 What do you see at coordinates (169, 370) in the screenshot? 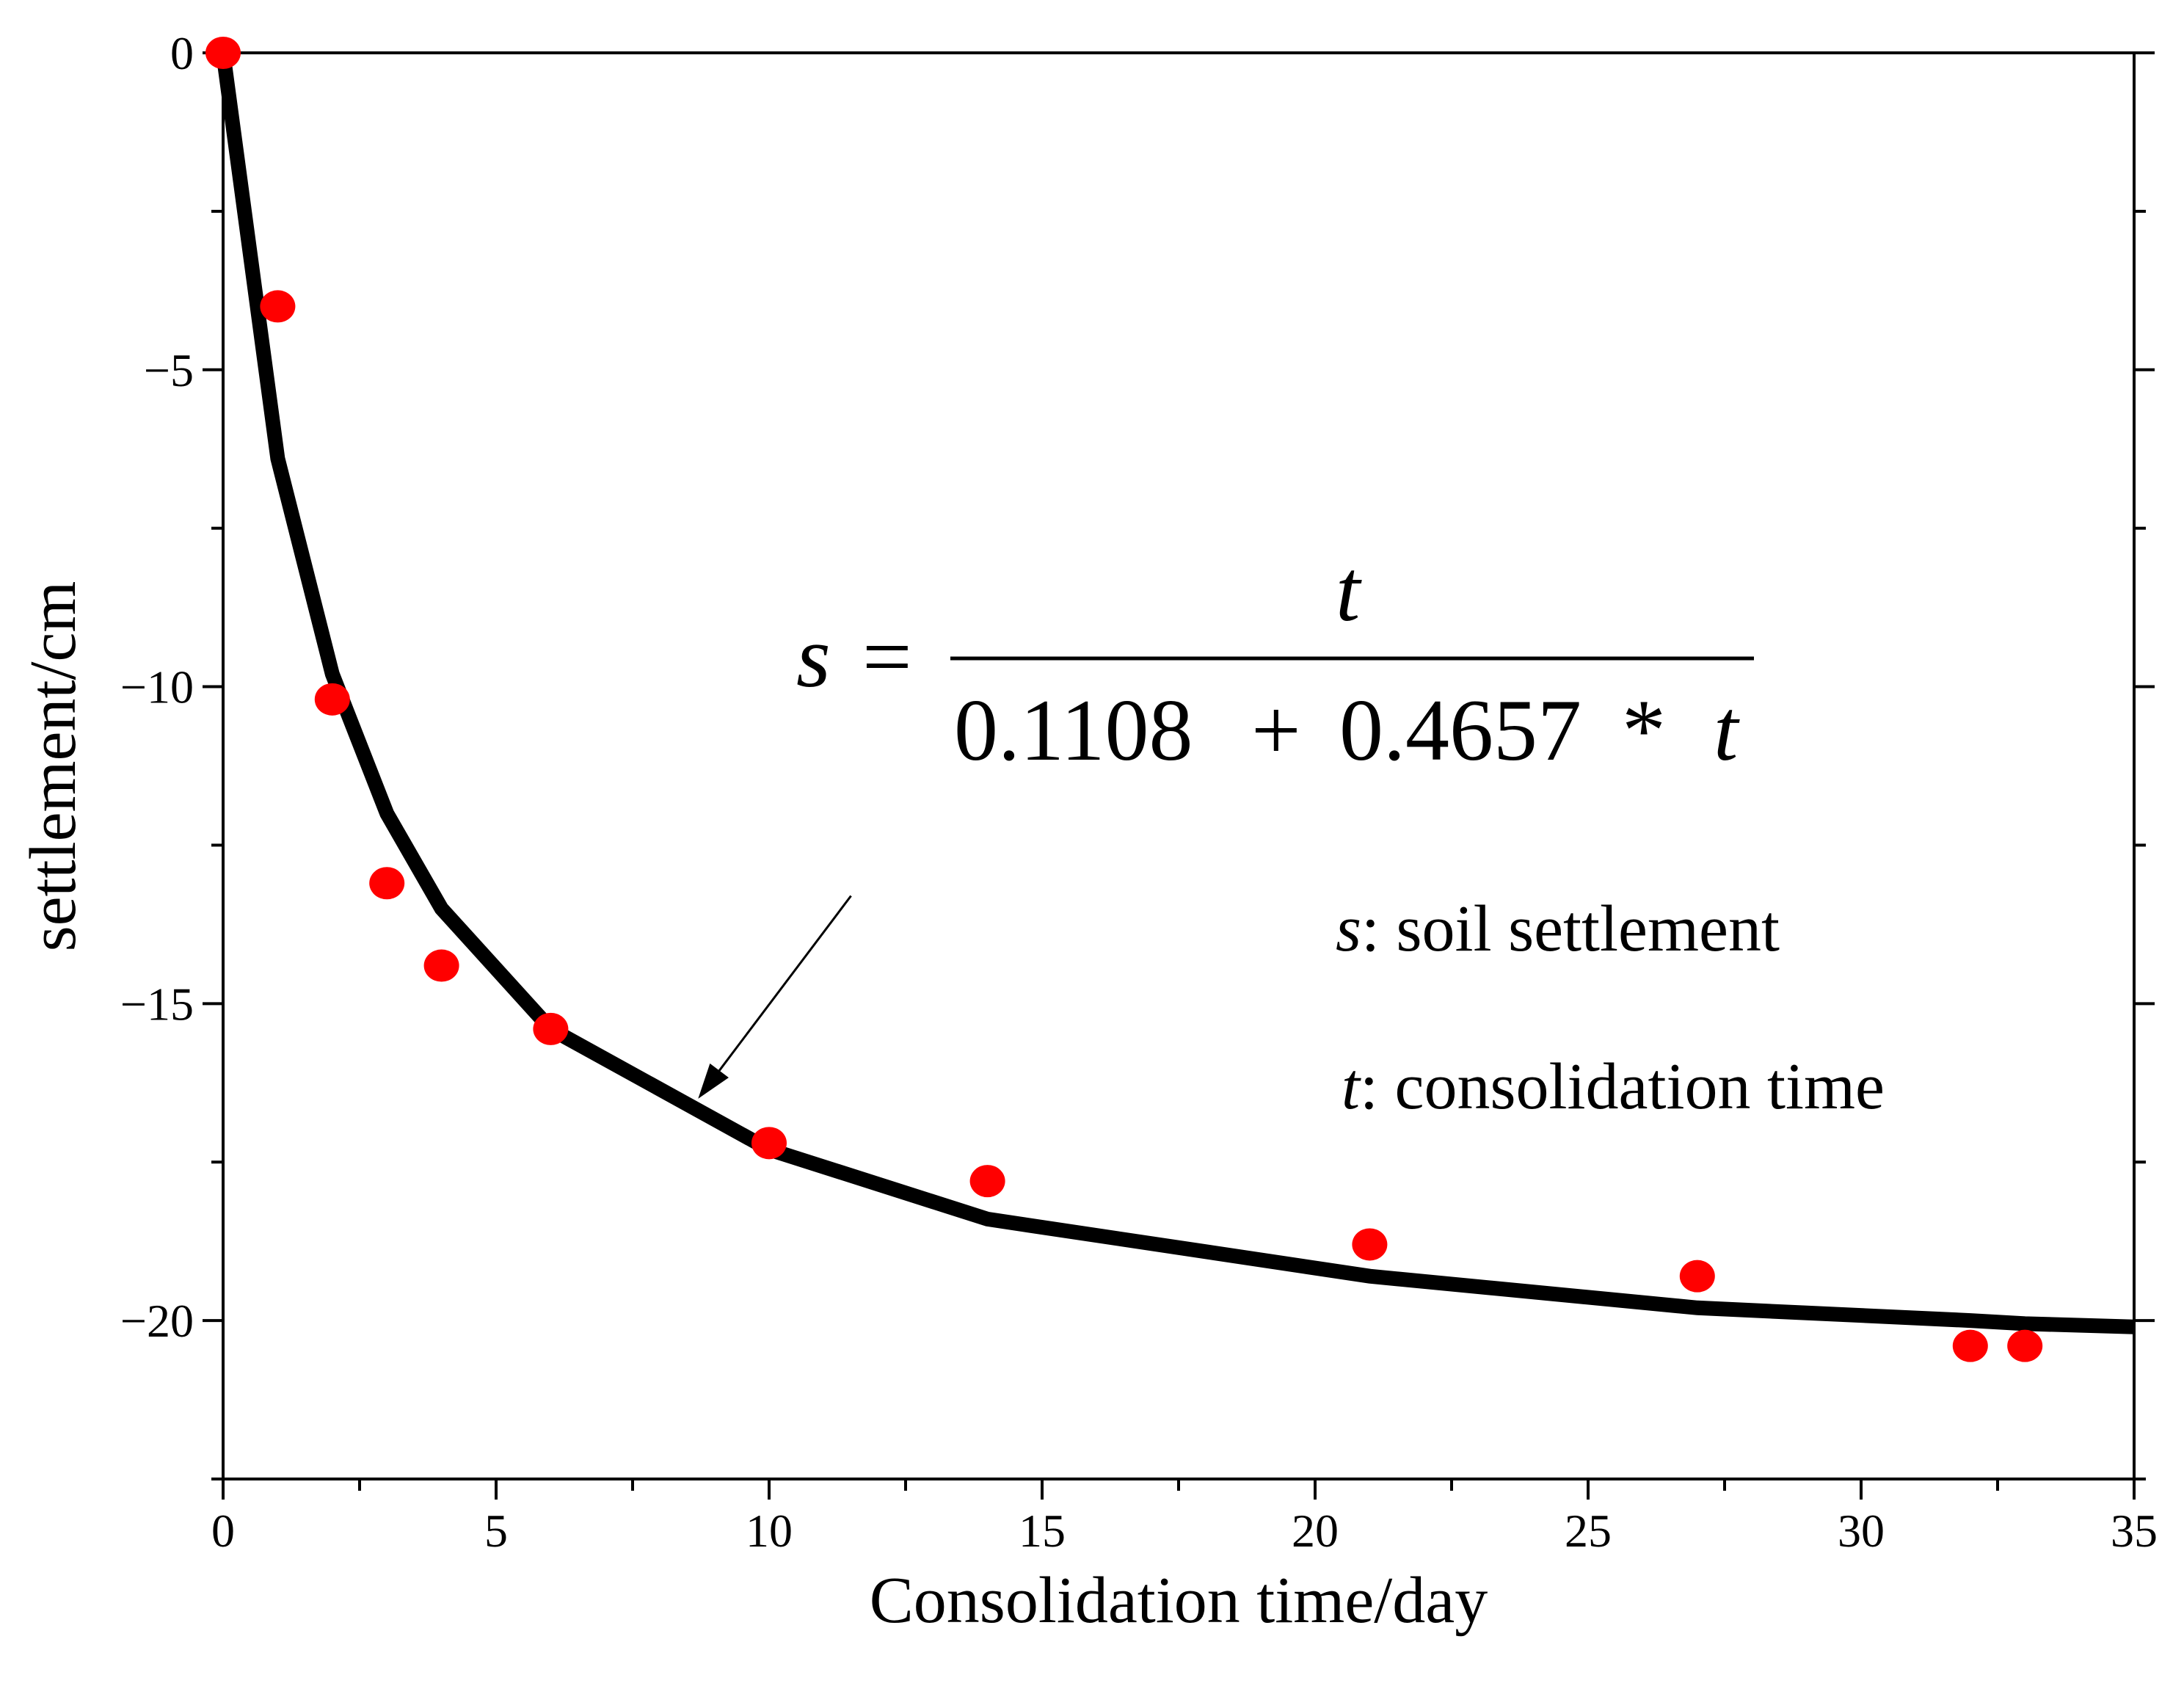
I see `y-tick-label: −5` at bounding box center [169, 370].